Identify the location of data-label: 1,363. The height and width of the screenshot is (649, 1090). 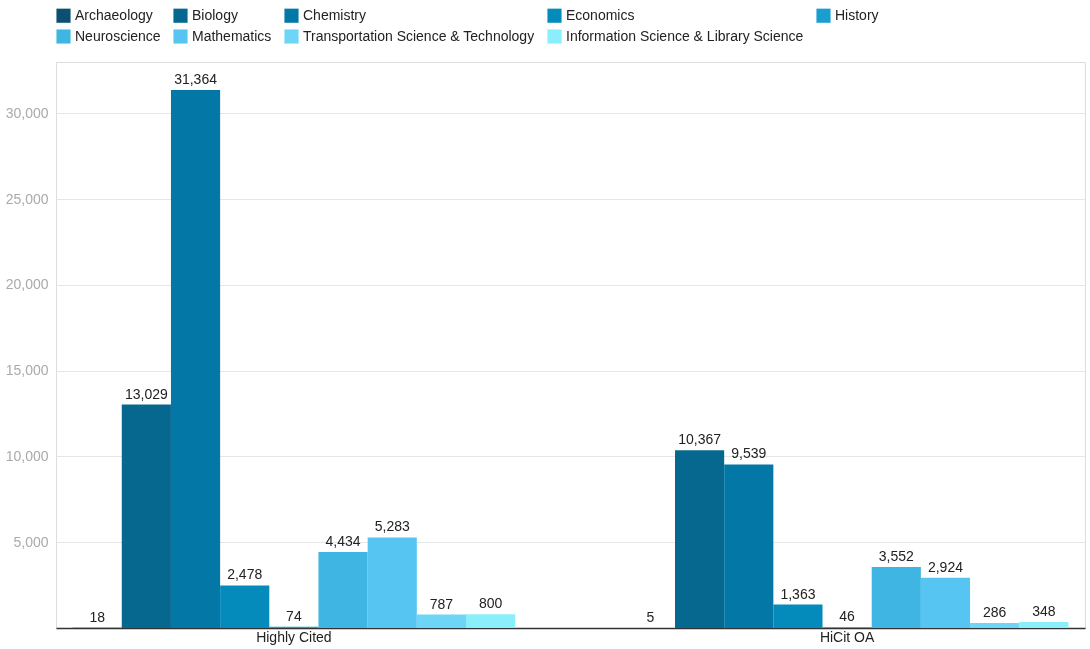
(798, 593).